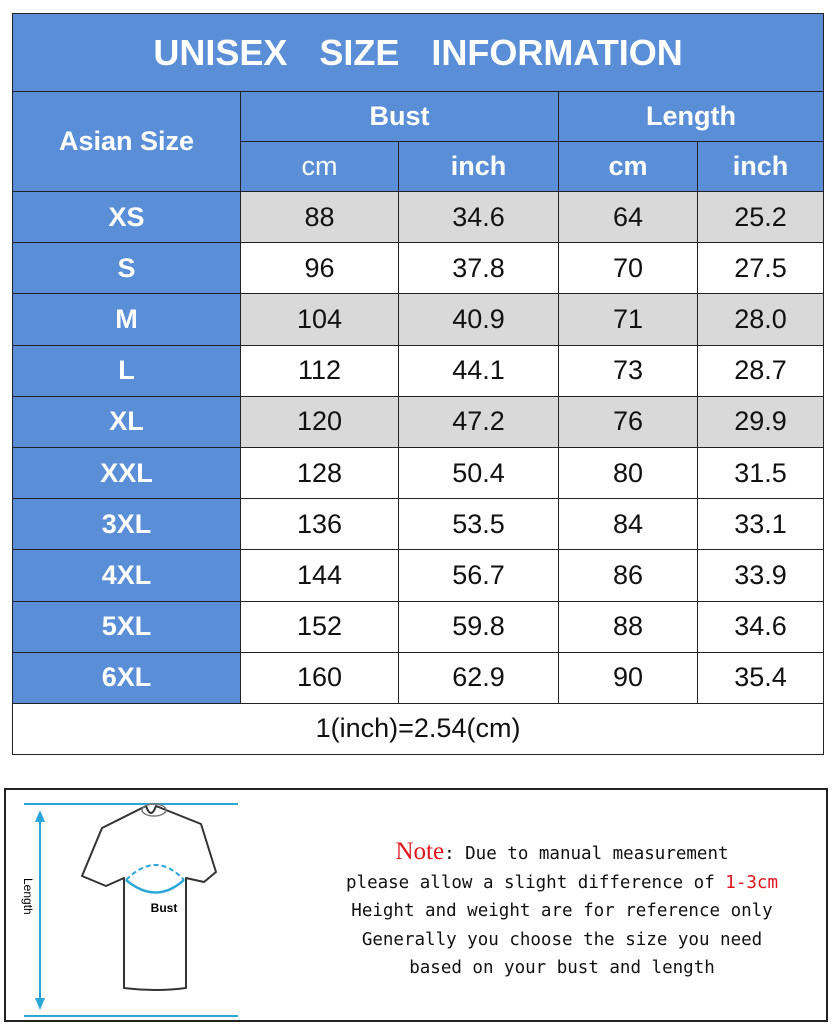  I want to click on cell-bust-cm: 120, so click(319, 421).